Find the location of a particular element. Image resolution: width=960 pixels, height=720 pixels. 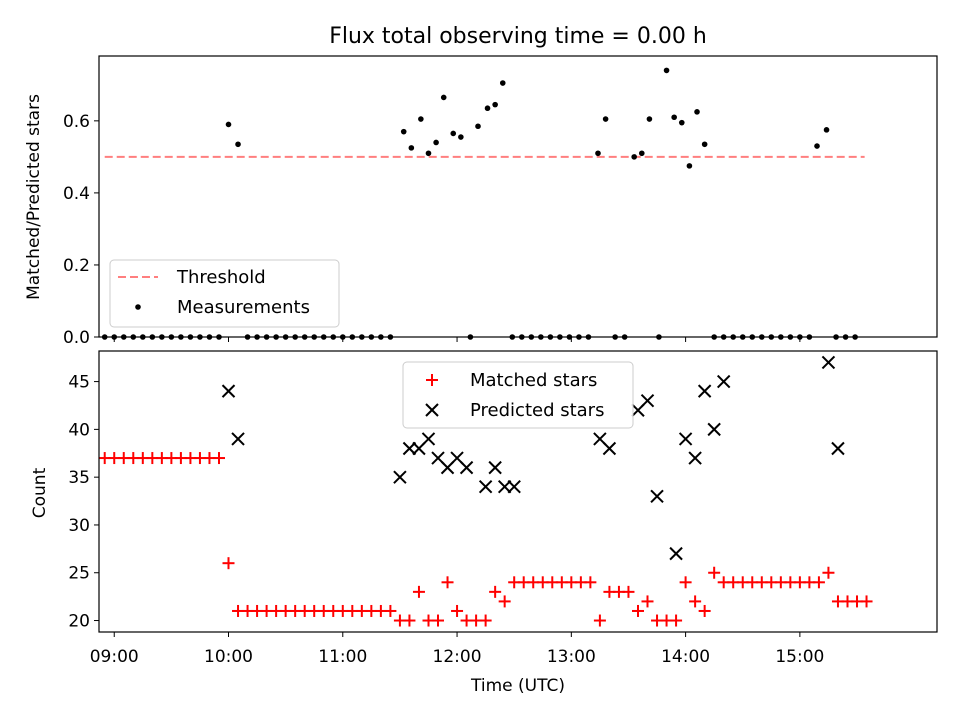

time-x-ticks: 09:00 10:00 11:00 12:00 13:00 14:00 15:00 is located at coordinates (457, 649).